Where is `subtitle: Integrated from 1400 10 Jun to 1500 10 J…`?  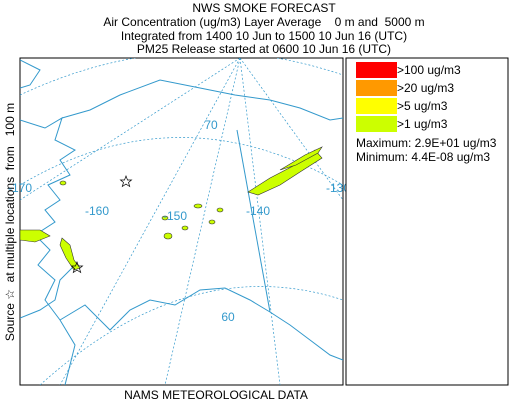
subtitle: Integrated from 1400 10 Jun to 1500 10 J… is located at coordinates (264, 36).